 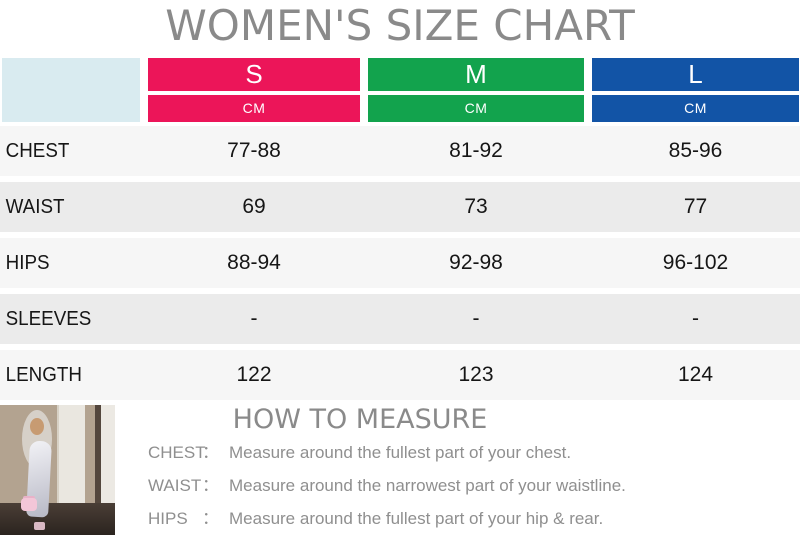 What do you see at coordinates (57, 519) in the screenshot?
I see `photo-floor` at bounding box center [57, 519].